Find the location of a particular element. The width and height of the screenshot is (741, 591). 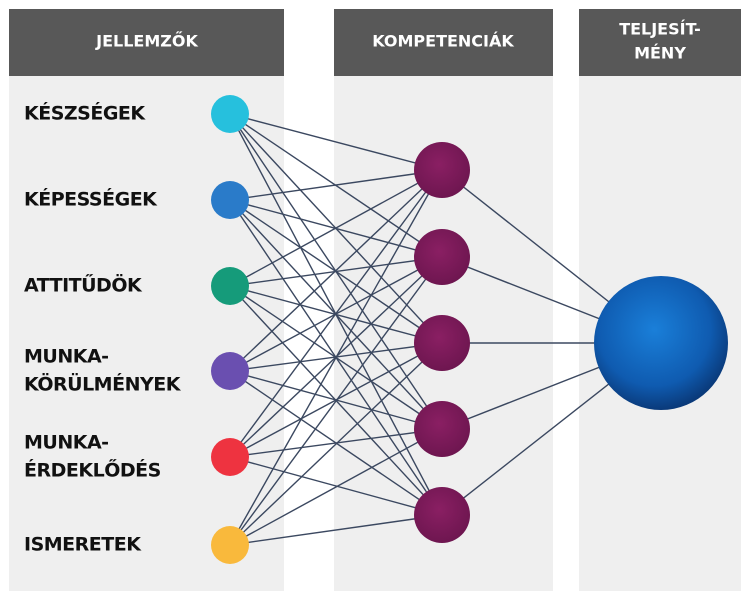

row-label: KÖRÜLMÉNYEK is located at coordinates (103, 384).